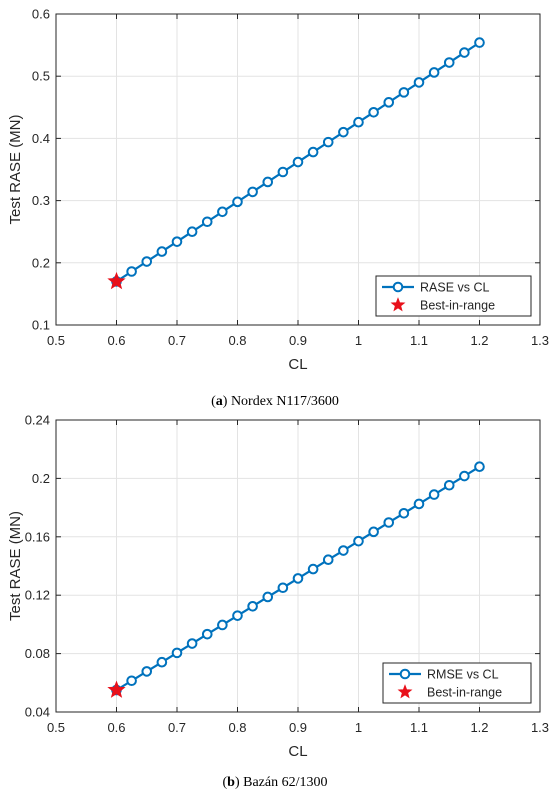 The height and width of the screenshot is (800, 550). Describe the element at coordinates (37, 536) in the screenshot. I see `y-tick-label: 0.16` at that location.